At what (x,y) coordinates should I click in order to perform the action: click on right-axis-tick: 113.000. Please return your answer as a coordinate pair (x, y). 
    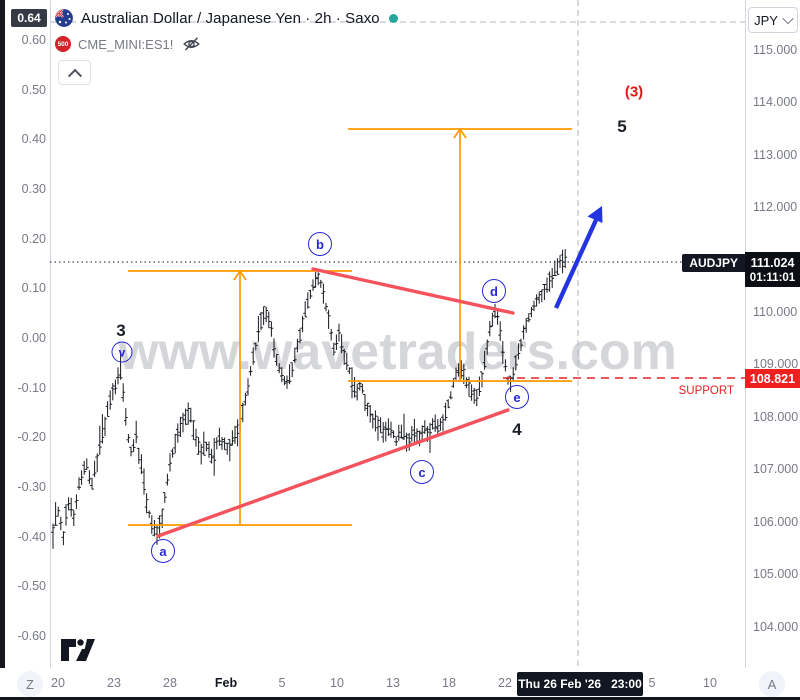
    Looking at the image, I should click on (775, 154).